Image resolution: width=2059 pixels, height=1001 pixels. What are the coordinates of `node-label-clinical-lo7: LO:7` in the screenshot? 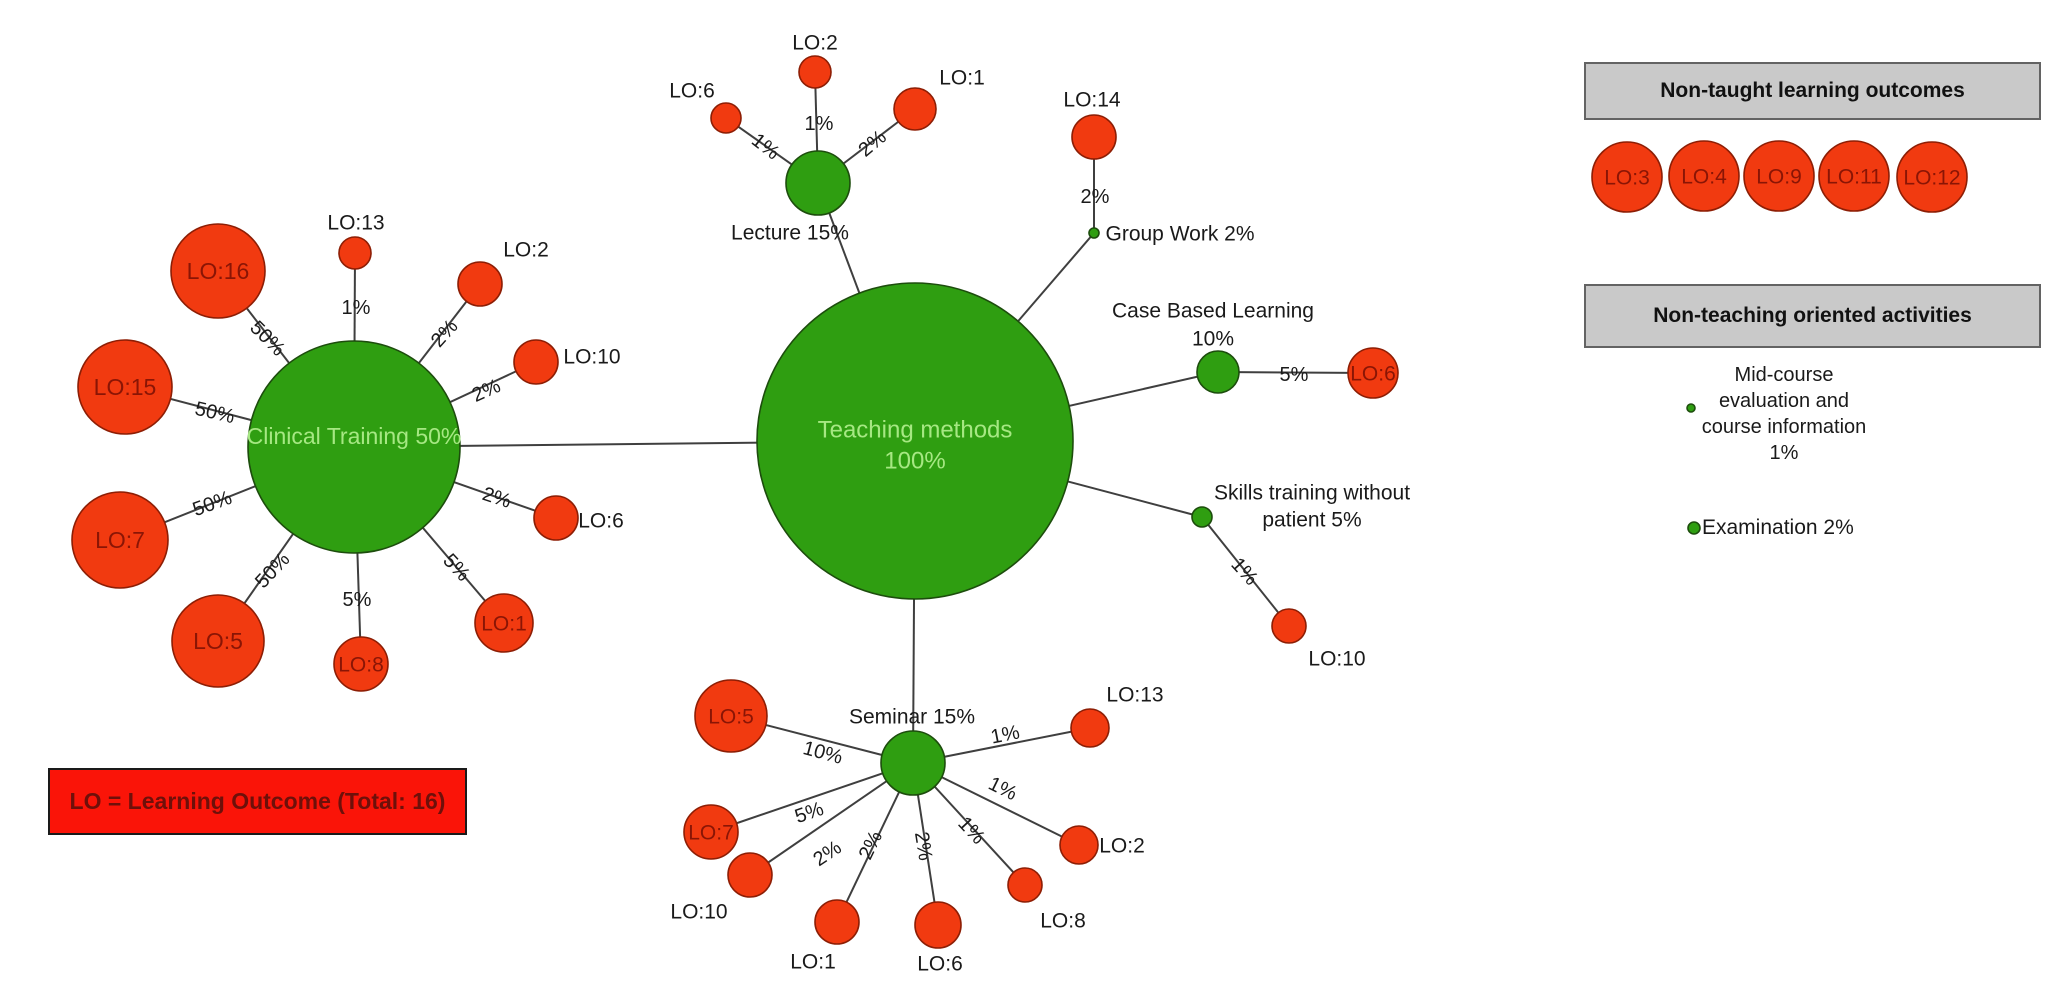 It's located at (120, 540).